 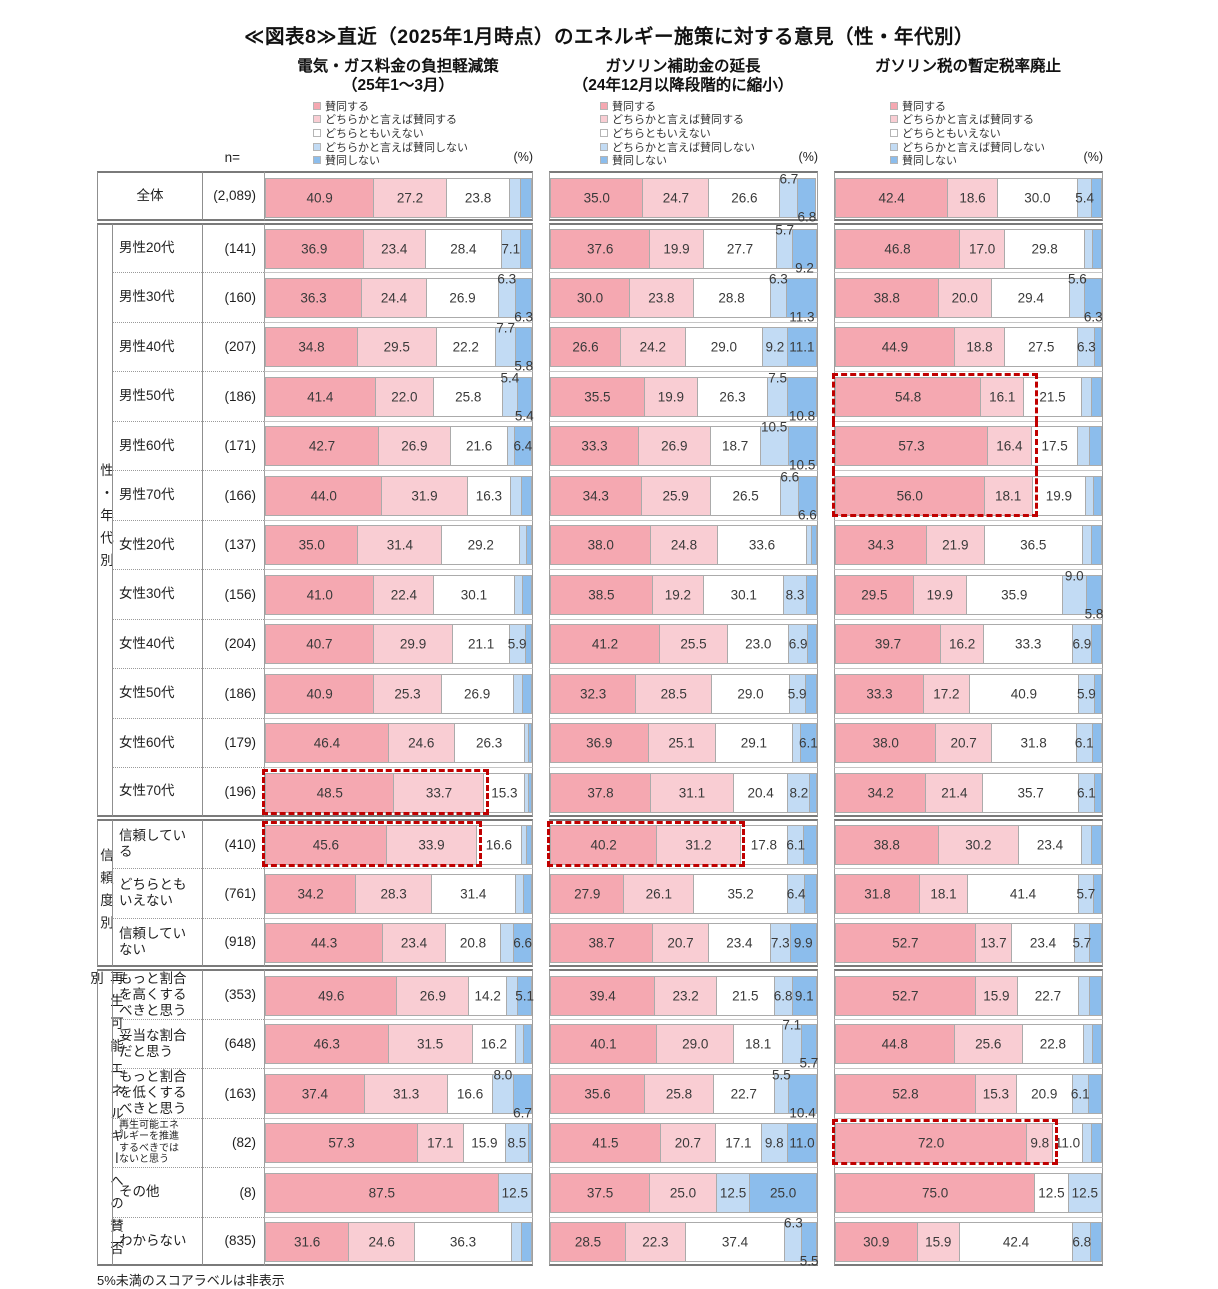 What do you see at coordinates (880, 792) in the screenshot?
I see `segment-value-label: 34.2` at bounding box center [880, 792].